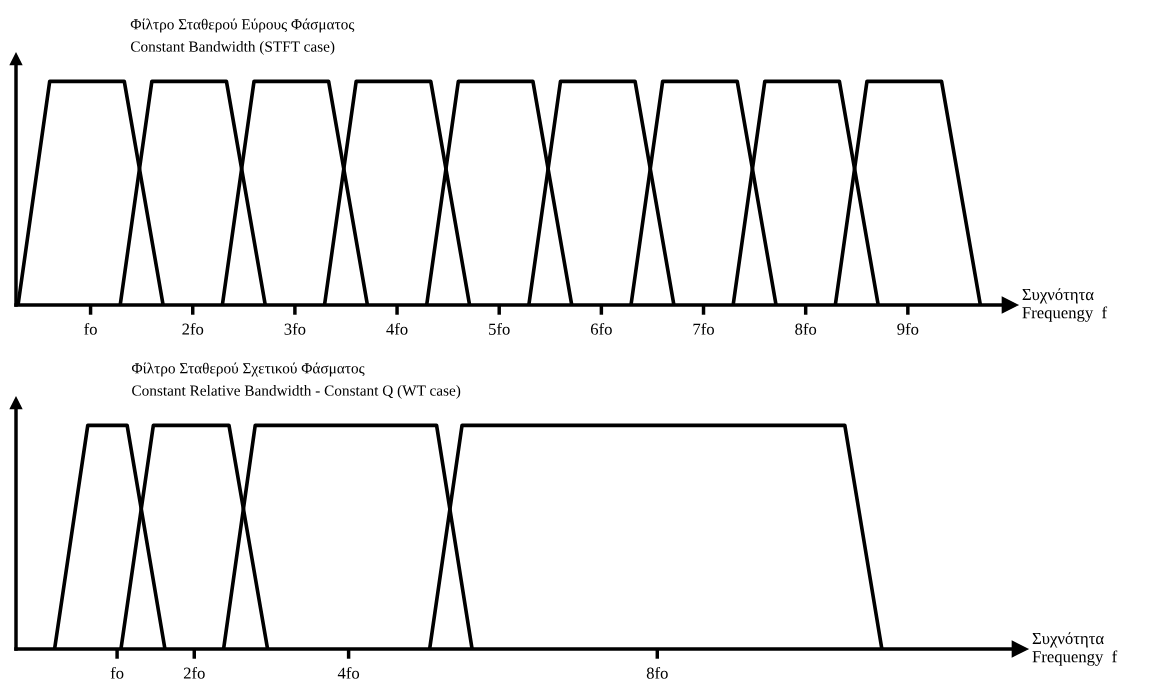 The width and height of the screenshot is (1166, 690). What do you see at coordinates (242, 25) in the screenshot?
I see `chart-title: Φίλτρο Σταθερού Εύρους Φάσματος` at bounding box center [242, 25].